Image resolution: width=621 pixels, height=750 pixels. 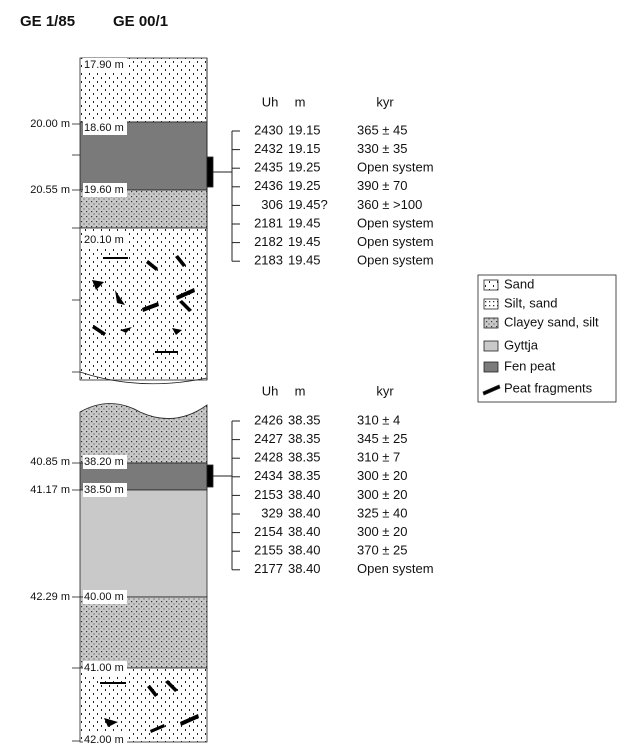 I want to click on depth-label: 17.90 m, so click(x=104, y=65).